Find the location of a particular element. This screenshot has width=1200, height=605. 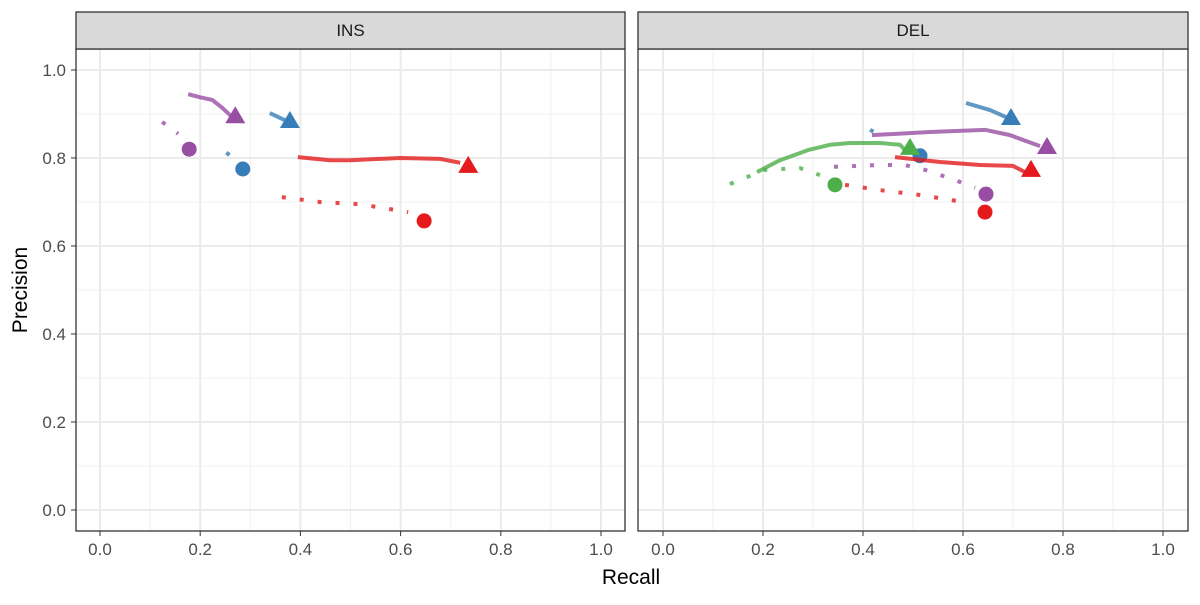

facet-strip-label: DEL is located at coordinates (912, 30).